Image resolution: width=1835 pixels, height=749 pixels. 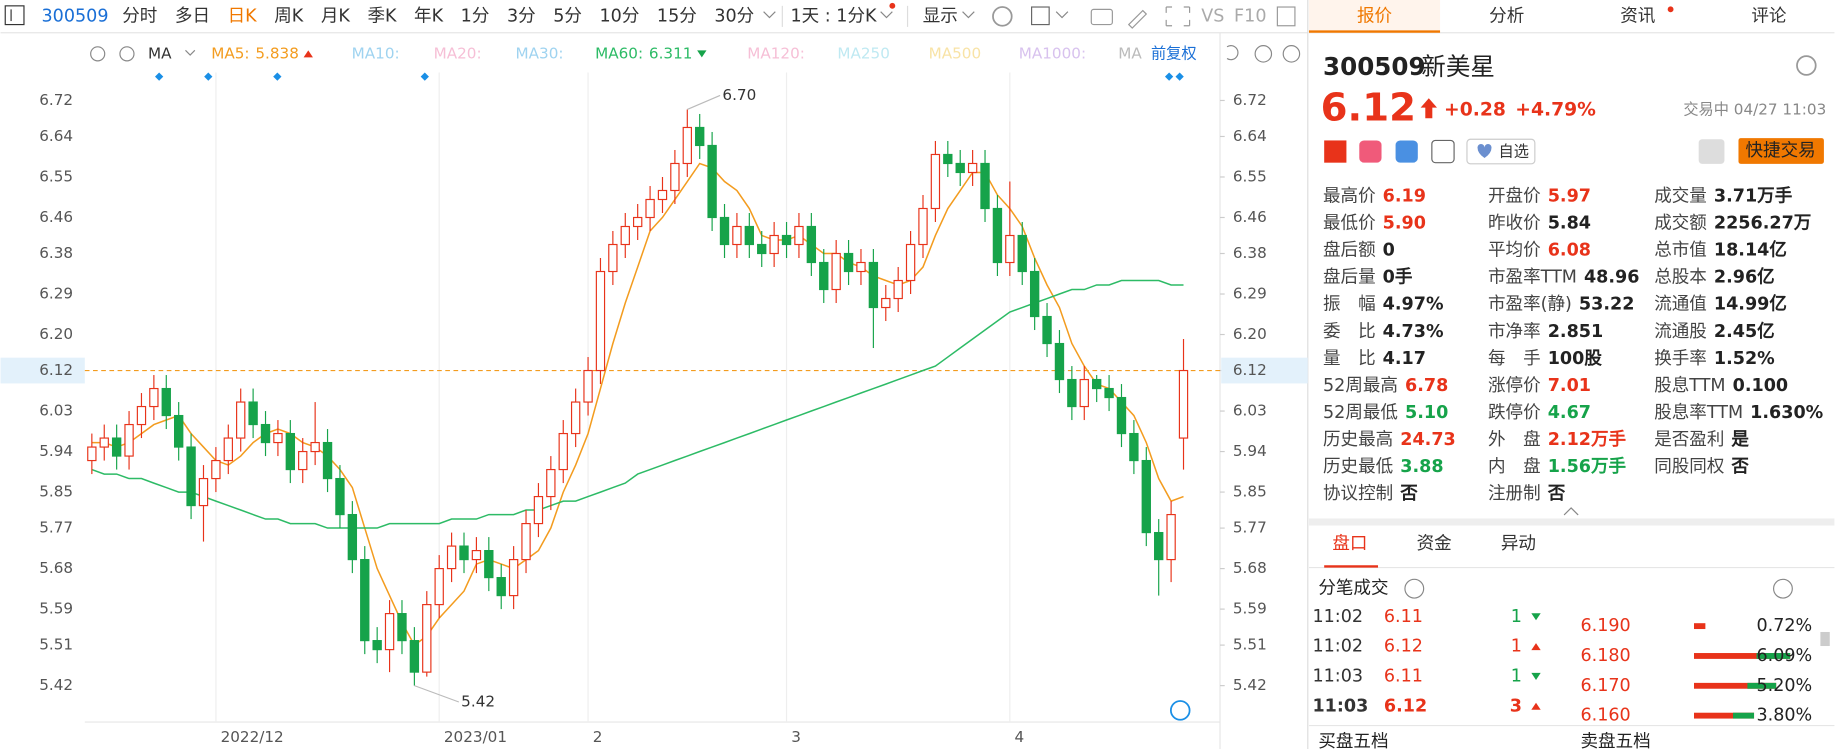 What do you see at coordinates (42, 370) in the screenshot?
I see `last-price-bg` at bounding box center [42, 370].